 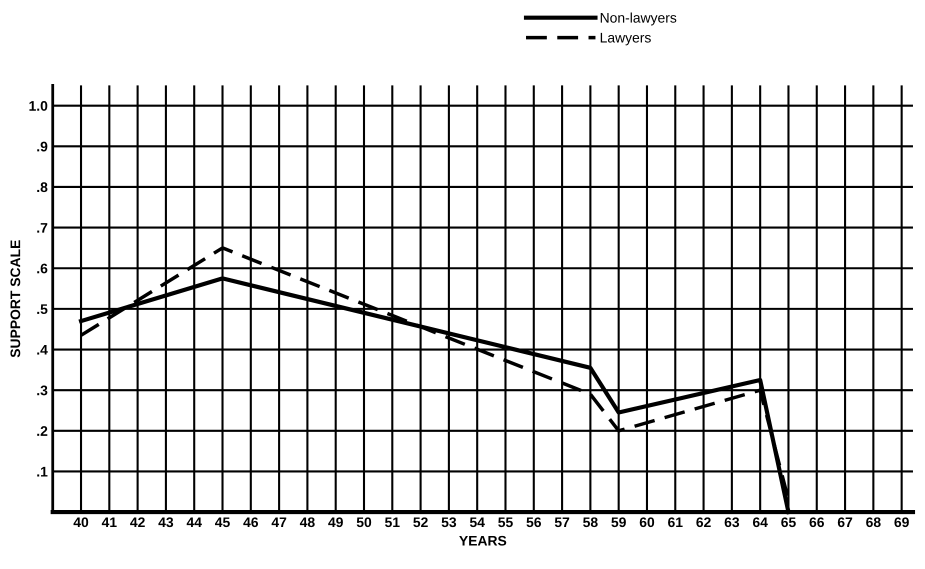 What do you see at coordinates (137, 522) in the screenshot?
I see `x-tick-label: 42` at bounding box center [137, 522].